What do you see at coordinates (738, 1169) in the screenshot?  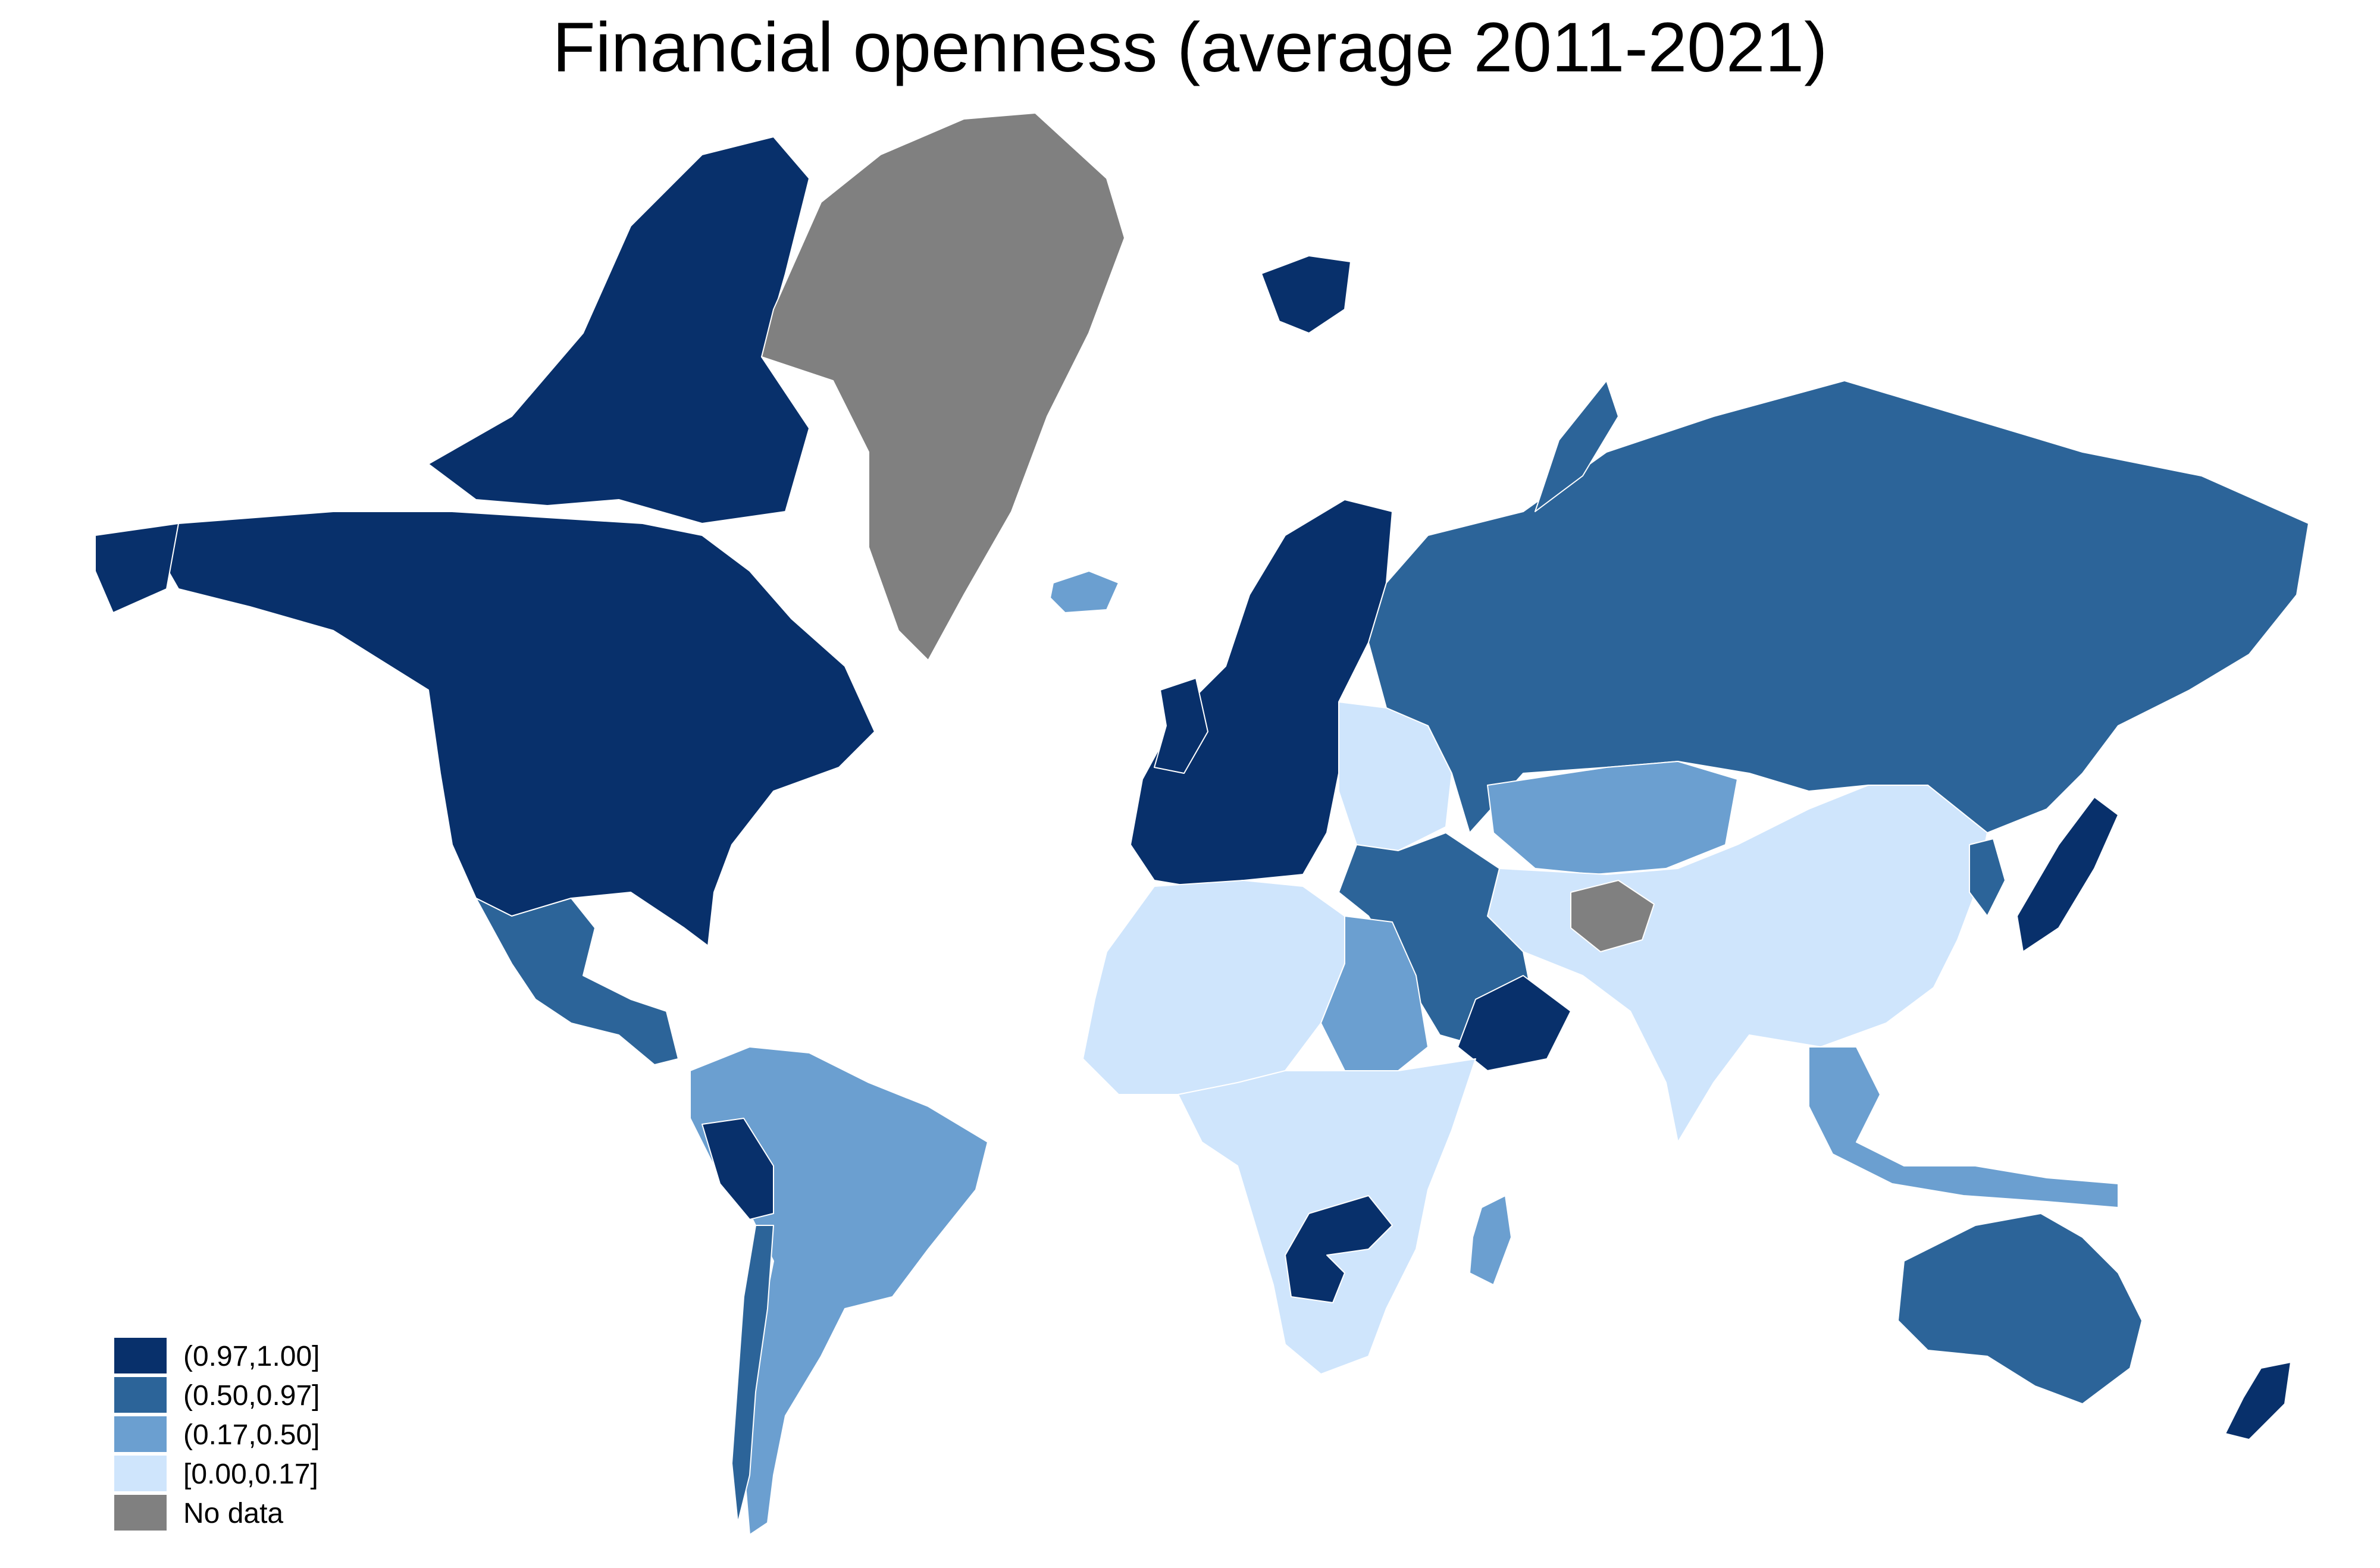 I see `region-peru` at bounding box center [738, 1169].